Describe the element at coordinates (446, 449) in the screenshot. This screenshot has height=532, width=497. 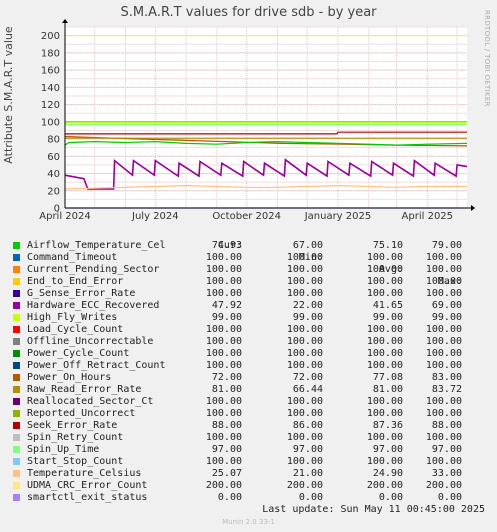
I see `legend-max: 97.00` at that location.